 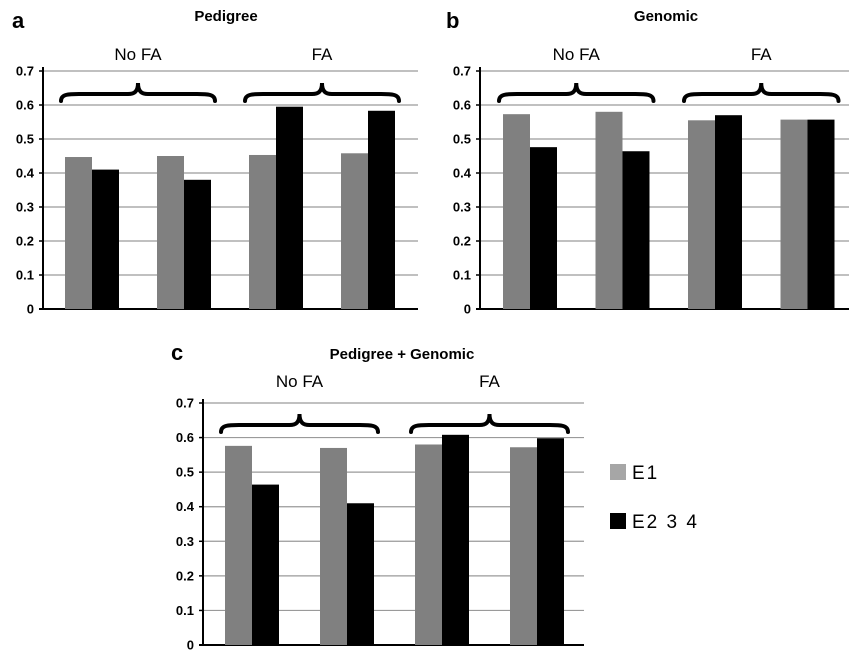 I want to click on panel-letter: c, so click(x=177, y=352).